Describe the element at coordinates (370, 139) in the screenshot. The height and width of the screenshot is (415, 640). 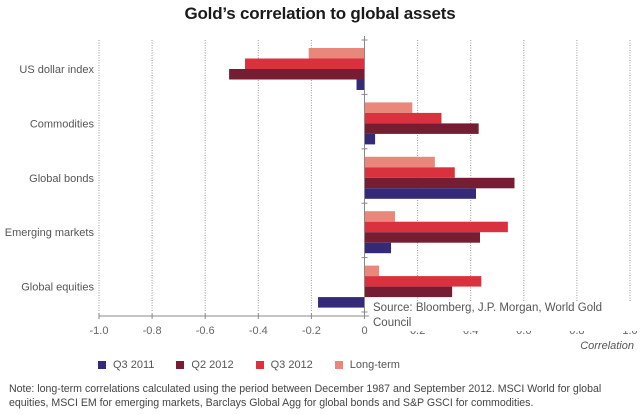
I see `bar-q3-2011-commodities` at that location.